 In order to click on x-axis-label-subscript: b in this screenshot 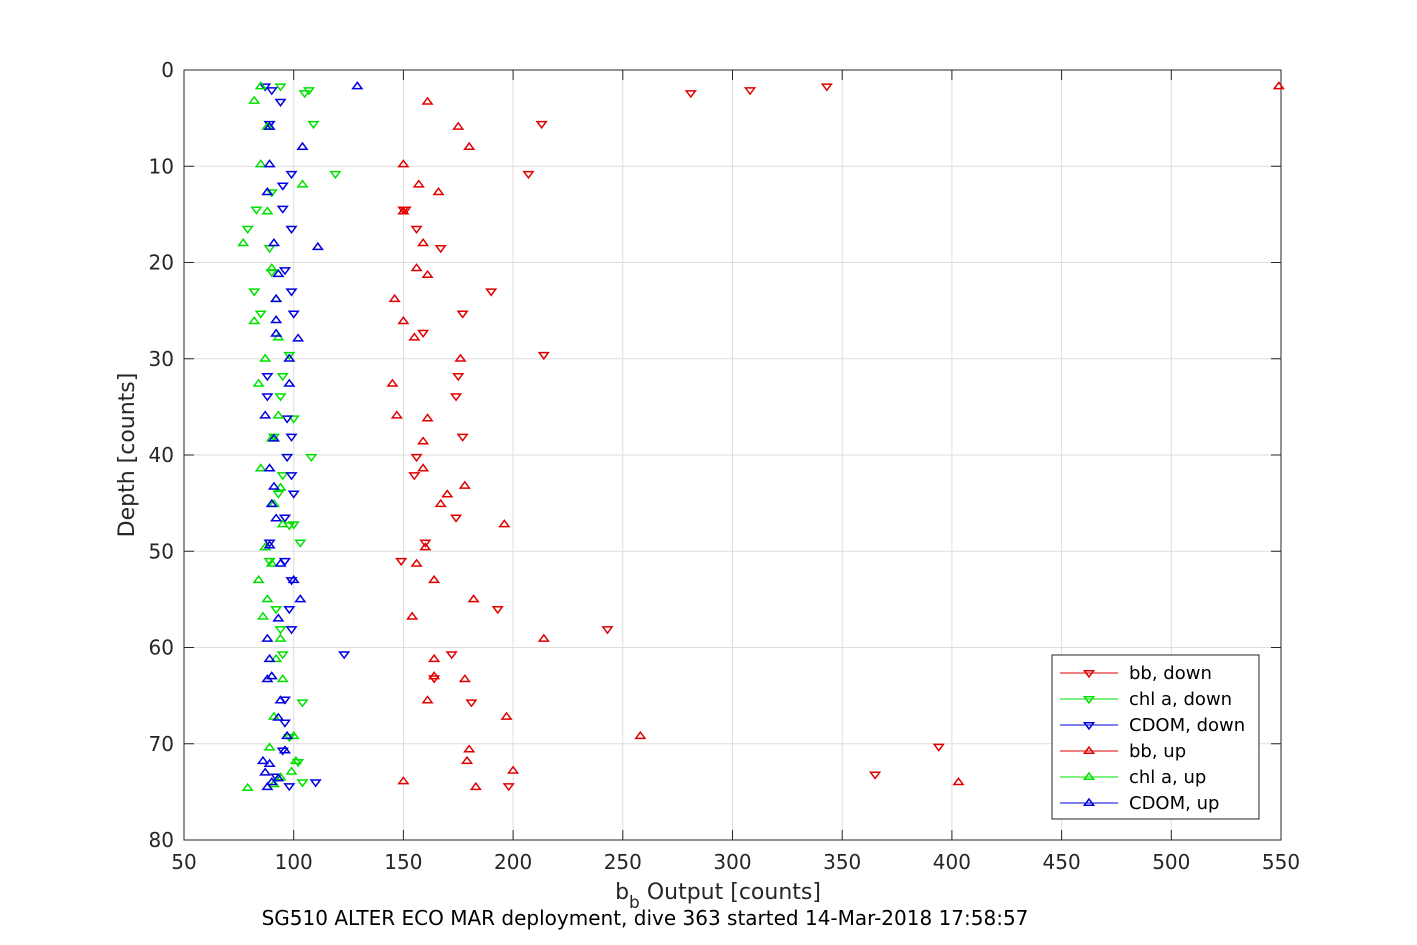, I will do `click(634, 903)`.